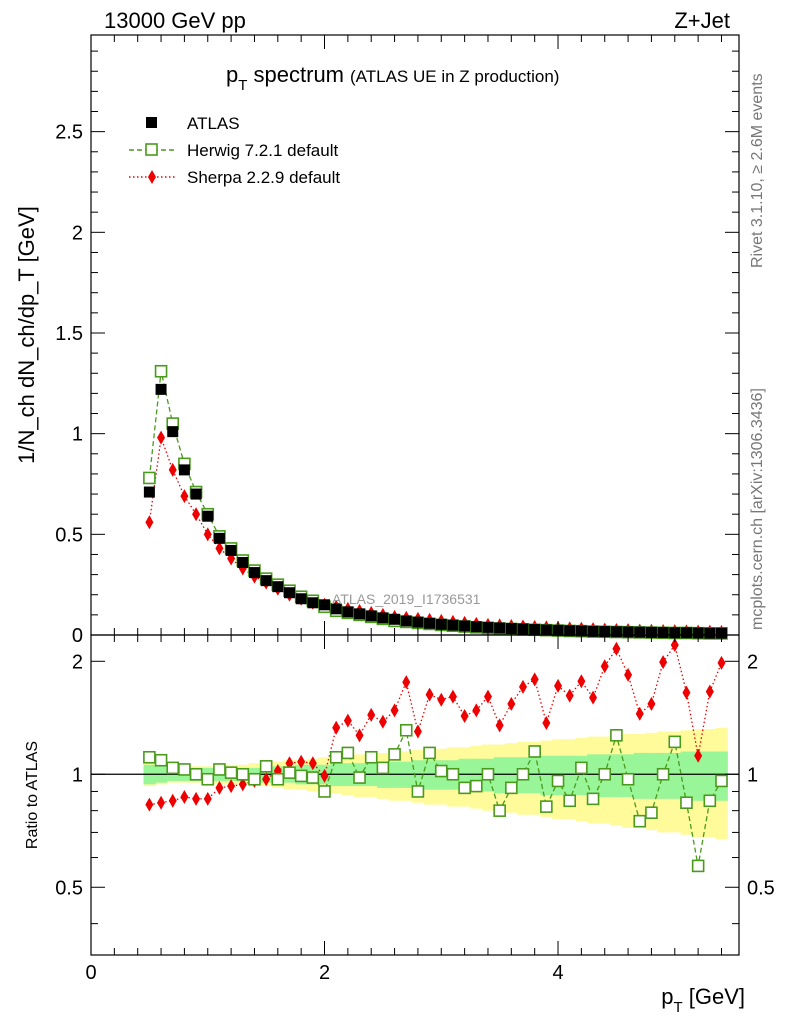 The width and height of the screenshot is (786, 1024). Describe the element at coordinates (77, 435) in the screenshot. I see `main-y-tick-label: 1` at that location.